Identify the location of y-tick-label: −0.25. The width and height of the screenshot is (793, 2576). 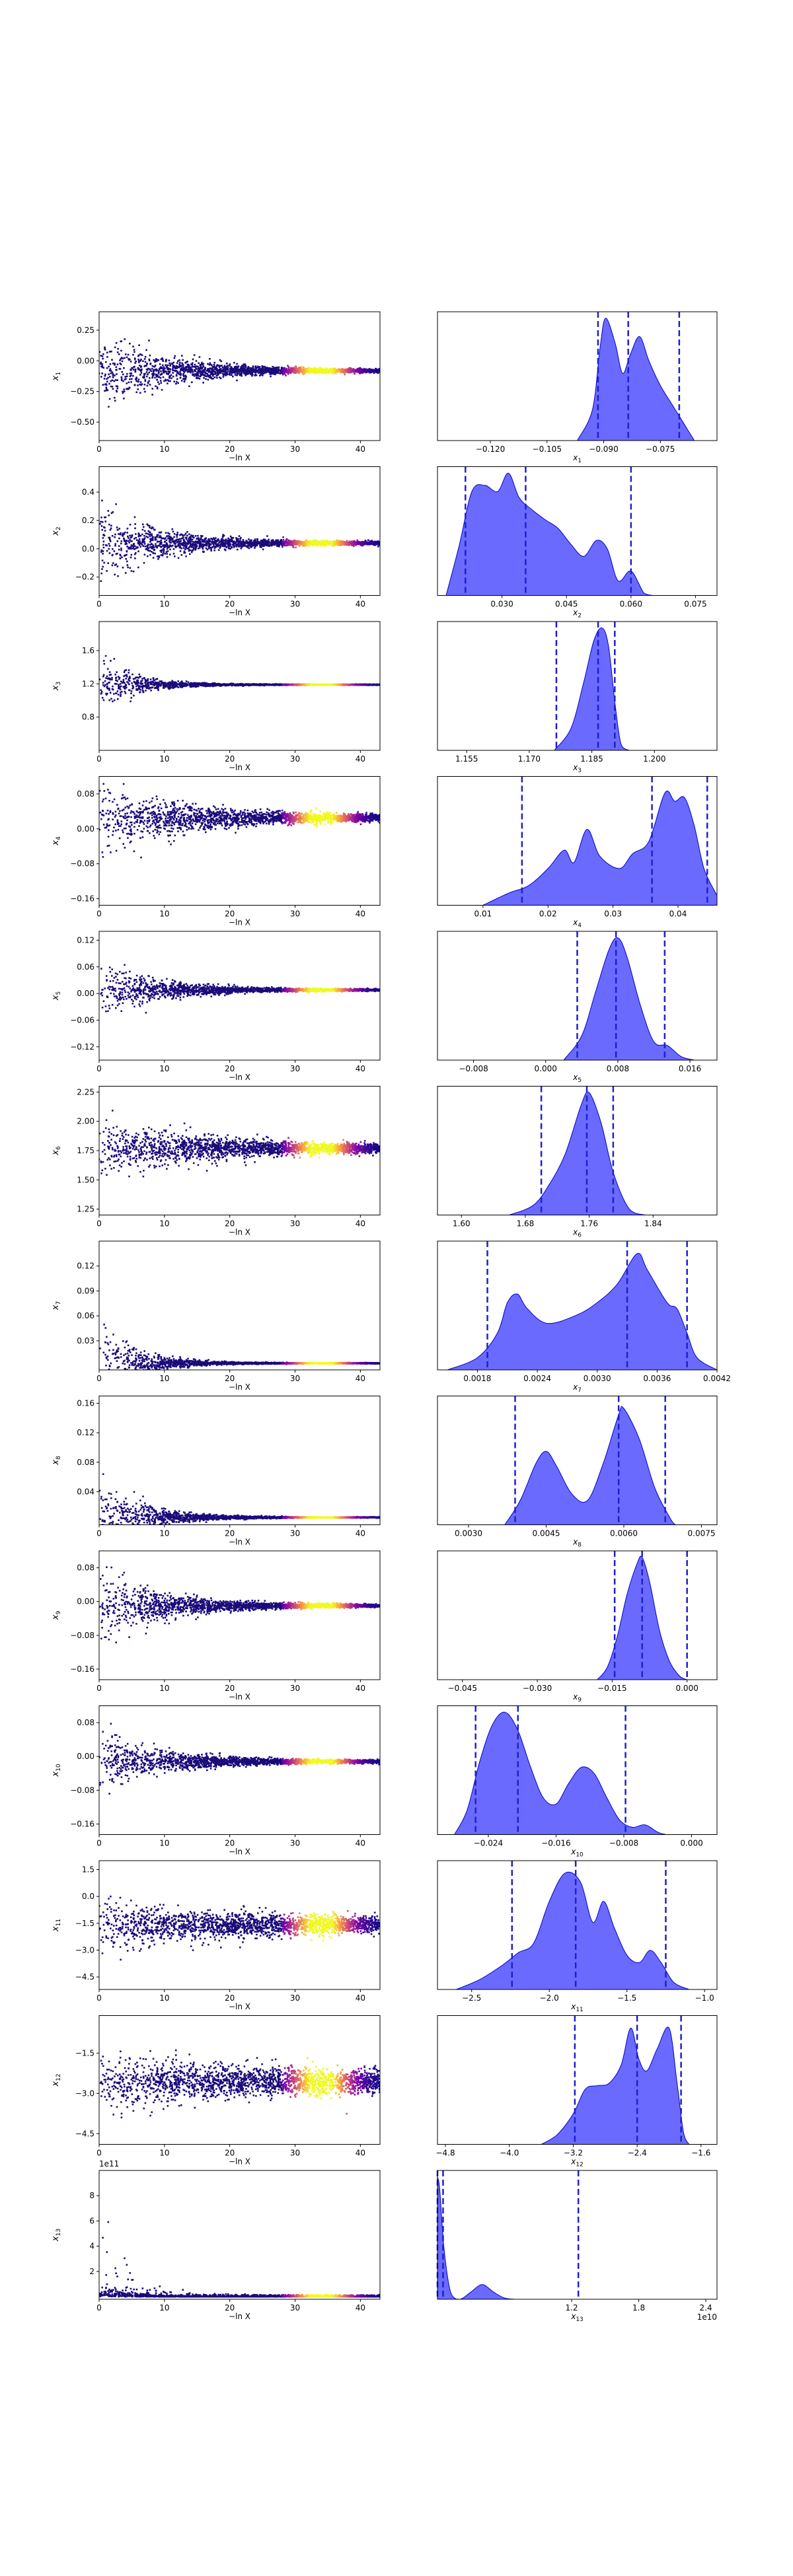
(82, 392).